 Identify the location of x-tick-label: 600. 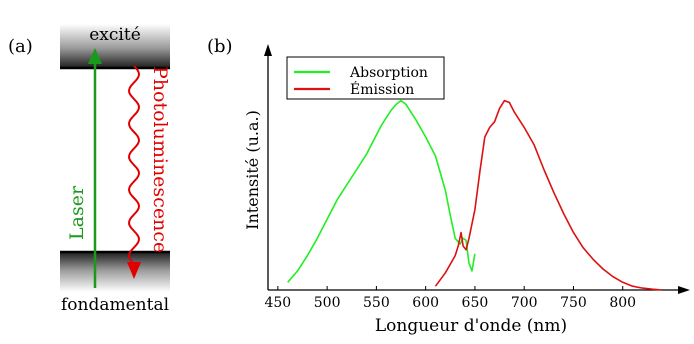
(425, 303).